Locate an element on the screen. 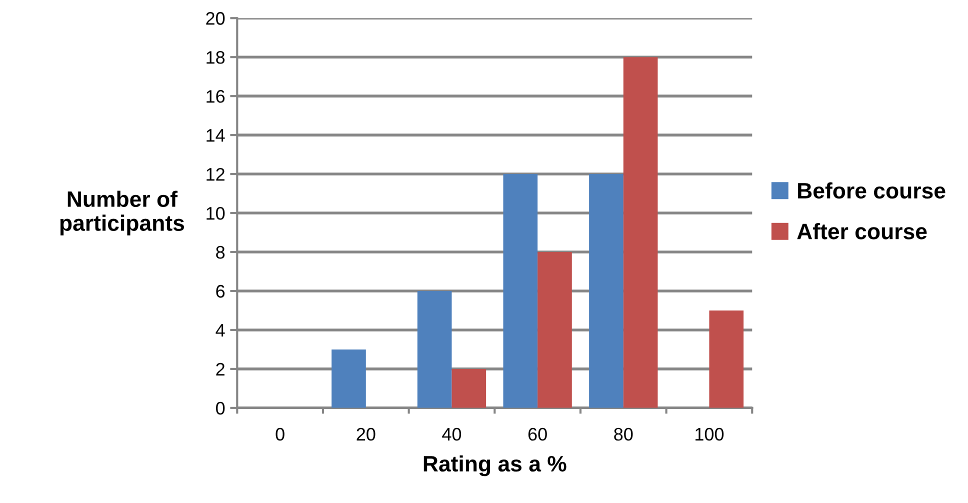 The image size is (968, 503). y-axis-title: Number of participants is located at coordinates (122, 213).